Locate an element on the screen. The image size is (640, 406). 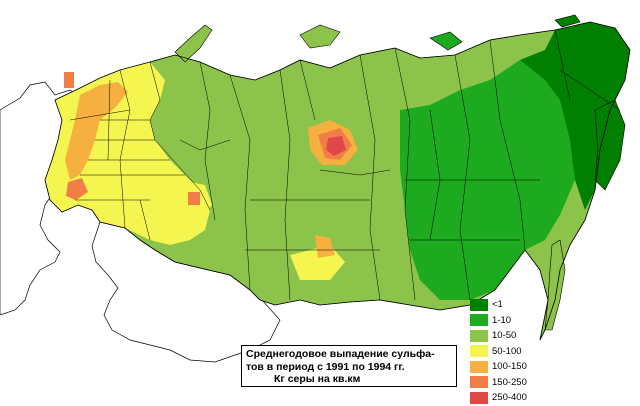
legend-item: 250-400 is located at coordinates (510, 398).